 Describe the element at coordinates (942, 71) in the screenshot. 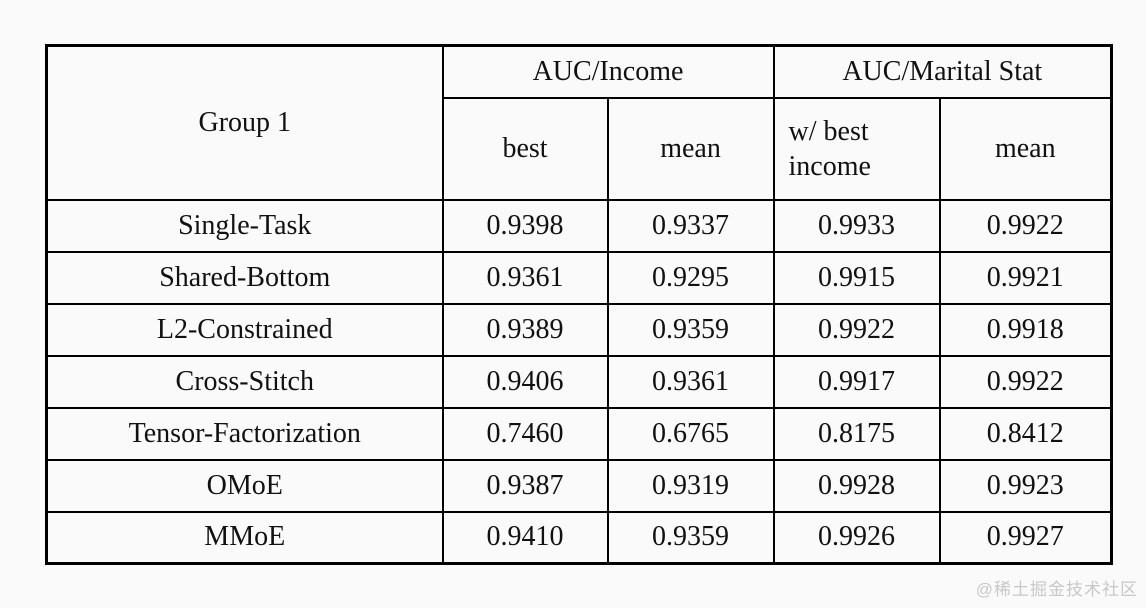

I see `column-group-header-auc-marital-stat: AUC/Marital Stat` at that location.